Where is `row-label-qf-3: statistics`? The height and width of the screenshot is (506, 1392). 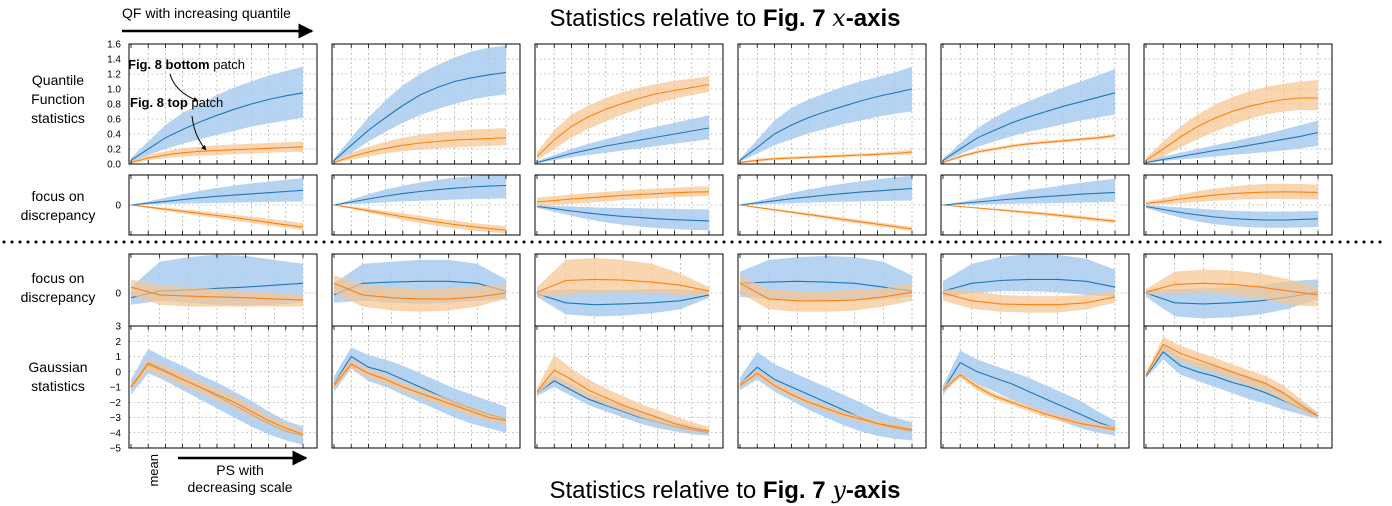
row-label-qf-3: statistics is located at coordinates (58, 118).